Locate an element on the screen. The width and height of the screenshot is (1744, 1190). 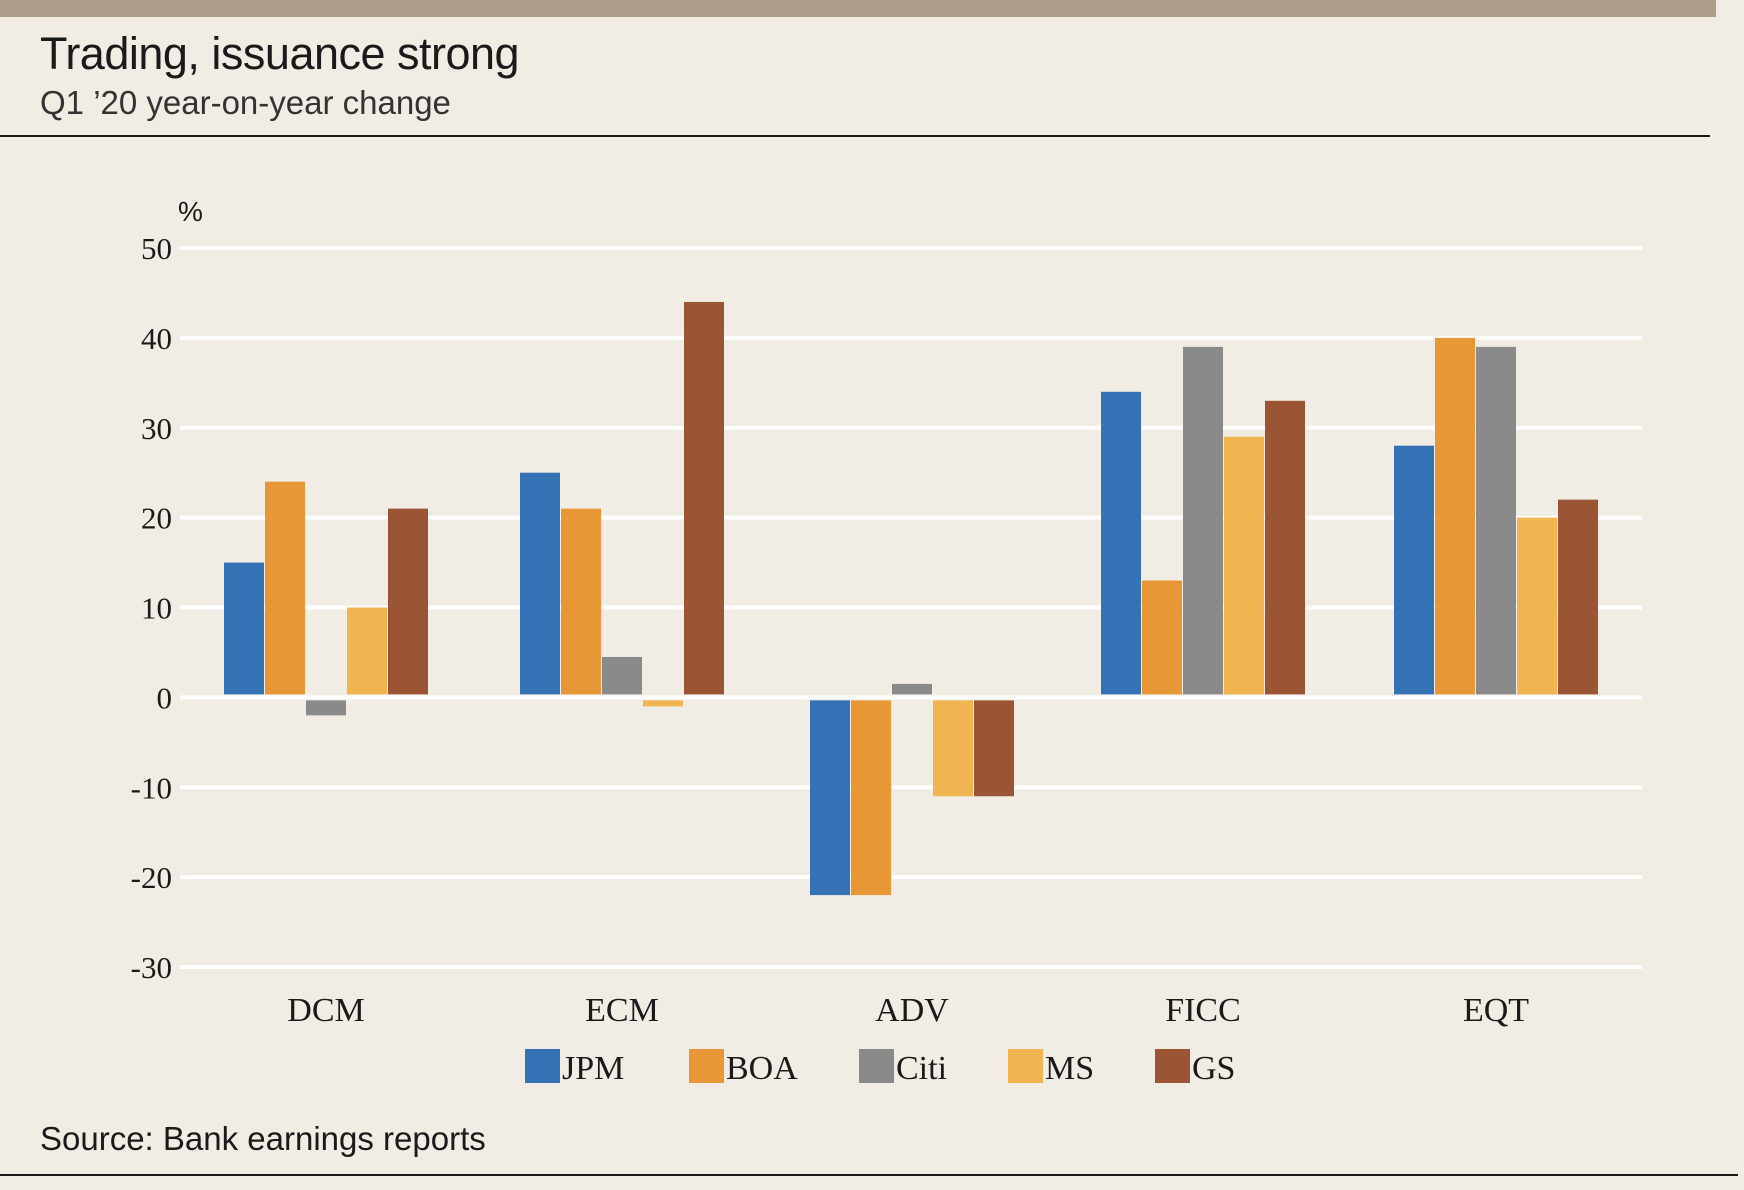
chart-subtitle: Q1 ’20 year-on-year change is located at coordinates (245, 102).